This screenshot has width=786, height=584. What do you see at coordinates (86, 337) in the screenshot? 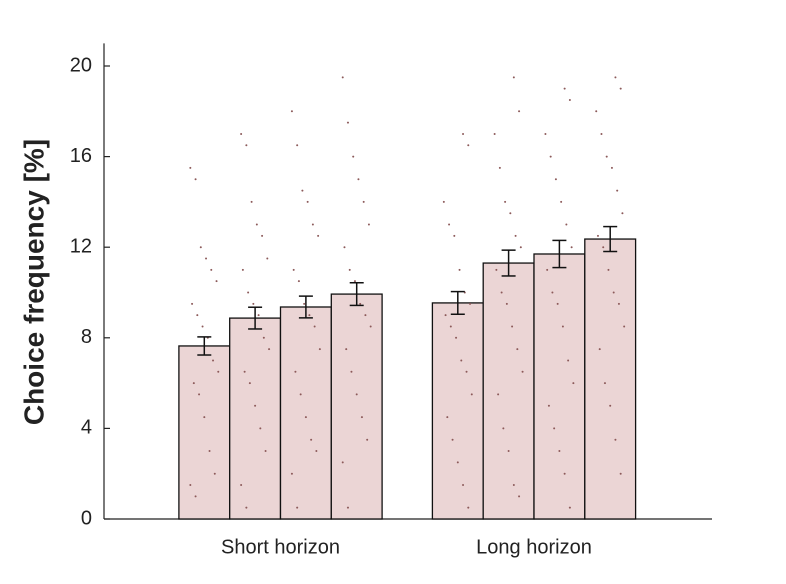
I see `y-tick-label: 8` at bounding box center [86, 337].